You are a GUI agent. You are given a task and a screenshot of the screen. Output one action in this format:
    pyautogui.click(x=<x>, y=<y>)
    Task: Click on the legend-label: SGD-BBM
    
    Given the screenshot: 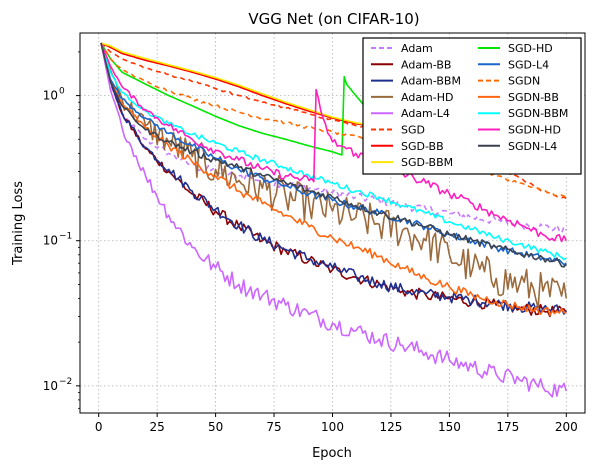 What is the action you would take?
    pyautogui.click(x=427, y=162)
    